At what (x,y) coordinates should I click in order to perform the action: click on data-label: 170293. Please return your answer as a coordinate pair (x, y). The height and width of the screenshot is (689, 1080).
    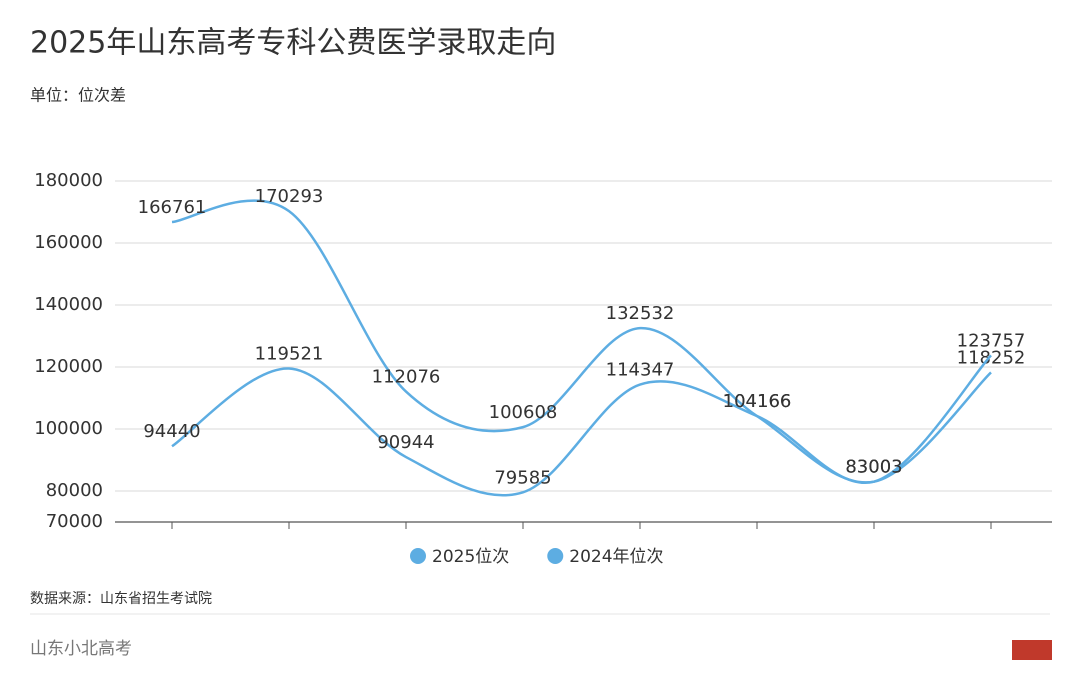
    Looking at the image, I should click on (289, 196).